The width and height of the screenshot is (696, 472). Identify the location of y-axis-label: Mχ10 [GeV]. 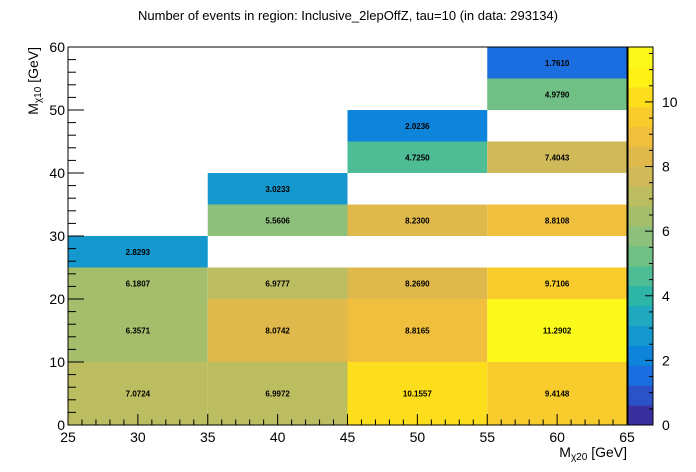
(34, 81).